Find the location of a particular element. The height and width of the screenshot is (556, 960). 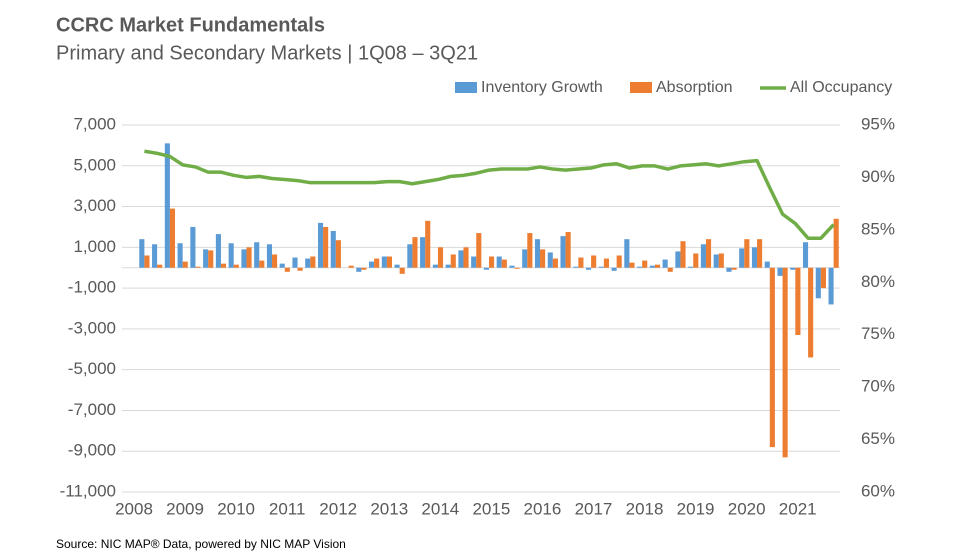

x-tick-label: 2013 is located at coordinates (389, 508).